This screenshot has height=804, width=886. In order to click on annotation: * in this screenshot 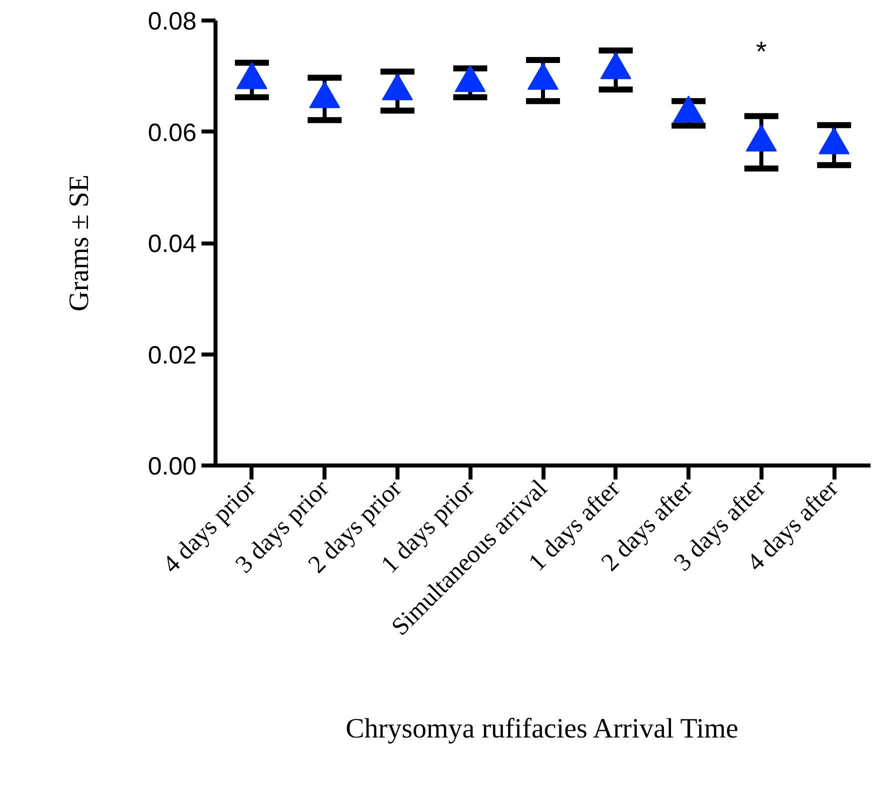, I will do `click(761, 52)`.